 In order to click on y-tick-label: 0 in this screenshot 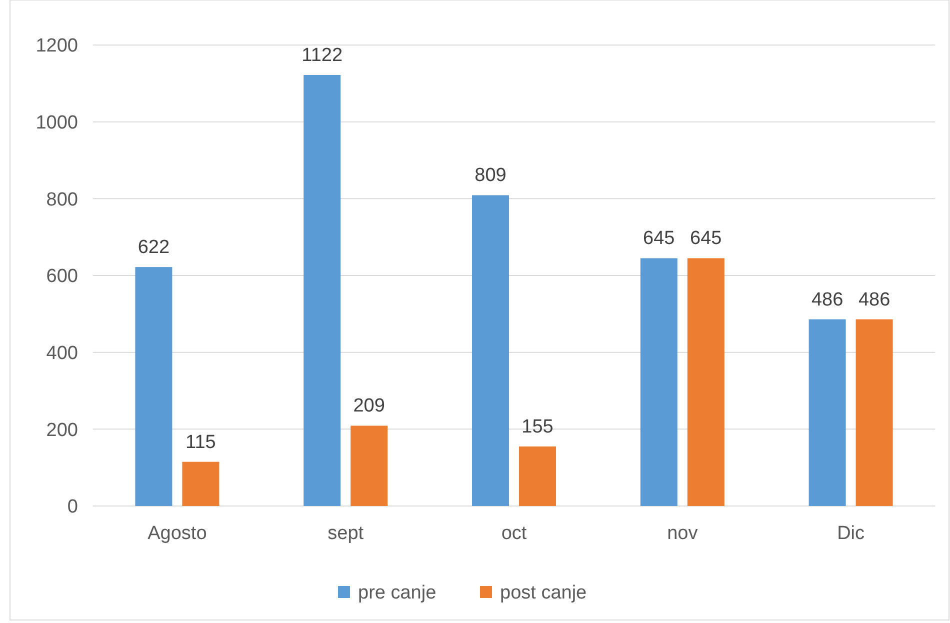, I will do `click(72, 507)`.